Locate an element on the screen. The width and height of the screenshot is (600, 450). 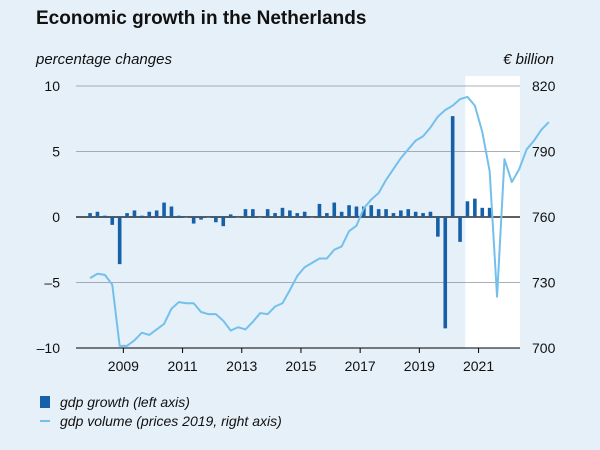
x-tick-label: 2017 is located at coordinates (360, 366).